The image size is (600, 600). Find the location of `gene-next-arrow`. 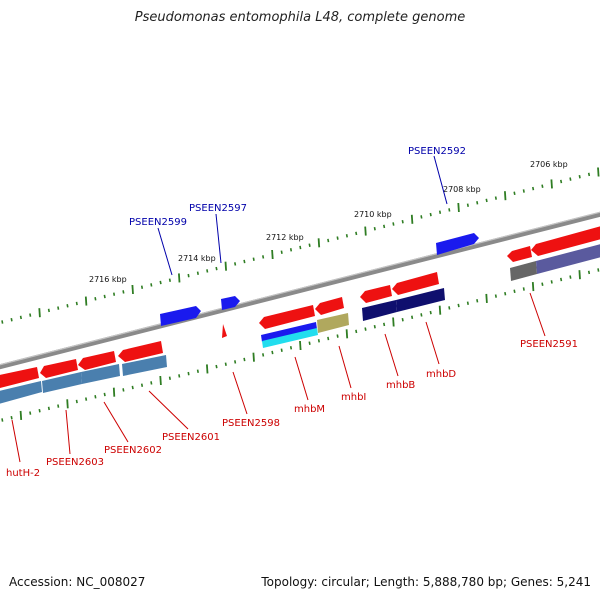

gene-next-arrow is located at coordinates (565, 240).